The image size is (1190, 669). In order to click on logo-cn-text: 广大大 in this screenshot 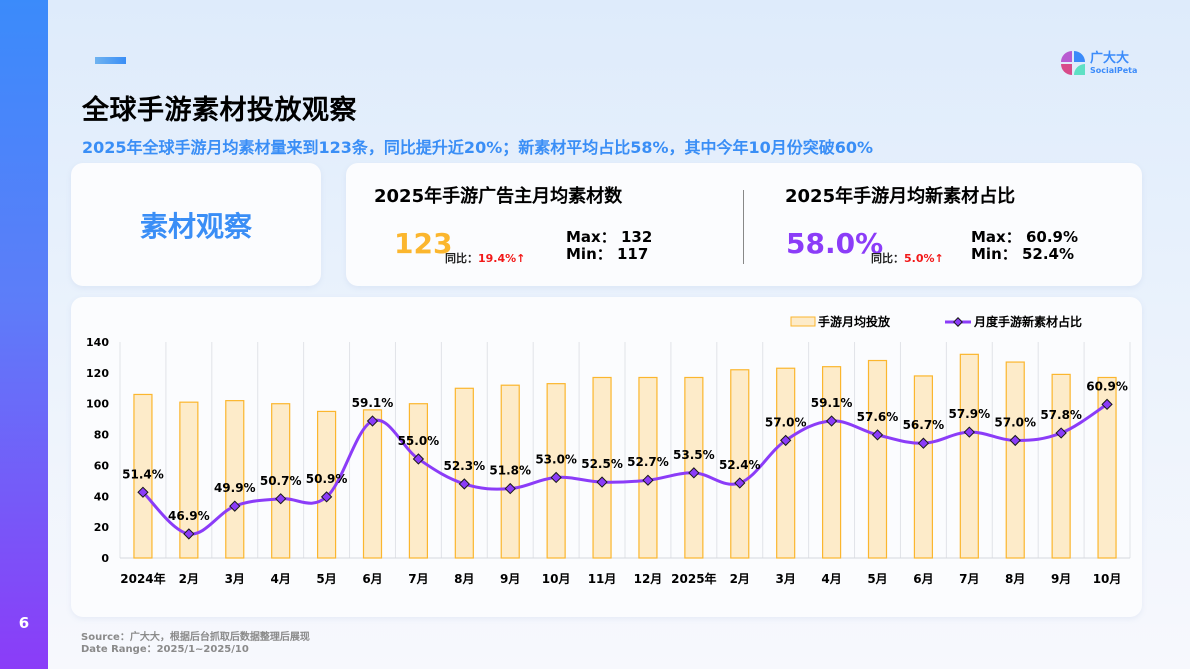, I will do `click(1110, 58)`.